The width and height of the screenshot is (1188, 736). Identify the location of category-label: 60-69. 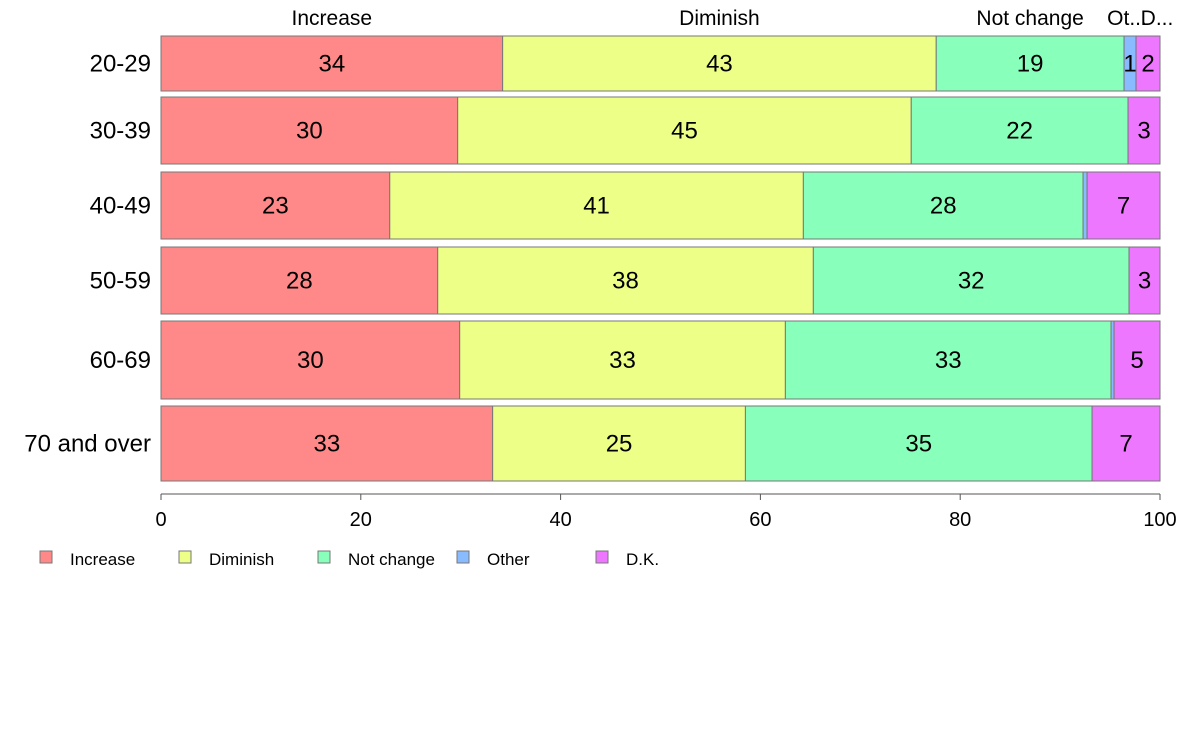
(120, 360).